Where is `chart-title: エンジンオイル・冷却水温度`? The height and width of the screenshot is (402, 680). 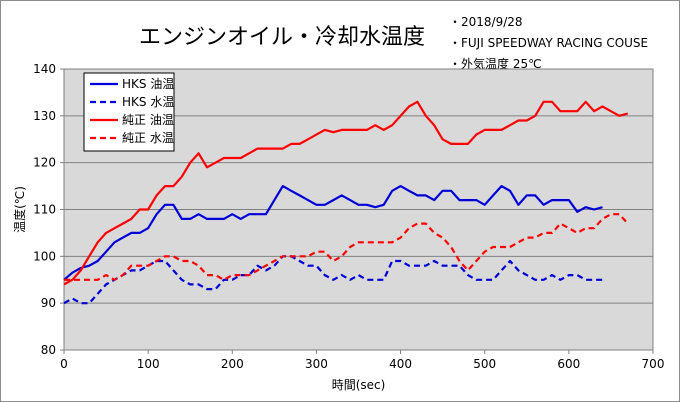 chart-title: エンジンオイル・冷却水温度 is located at coordinates (282, 37).